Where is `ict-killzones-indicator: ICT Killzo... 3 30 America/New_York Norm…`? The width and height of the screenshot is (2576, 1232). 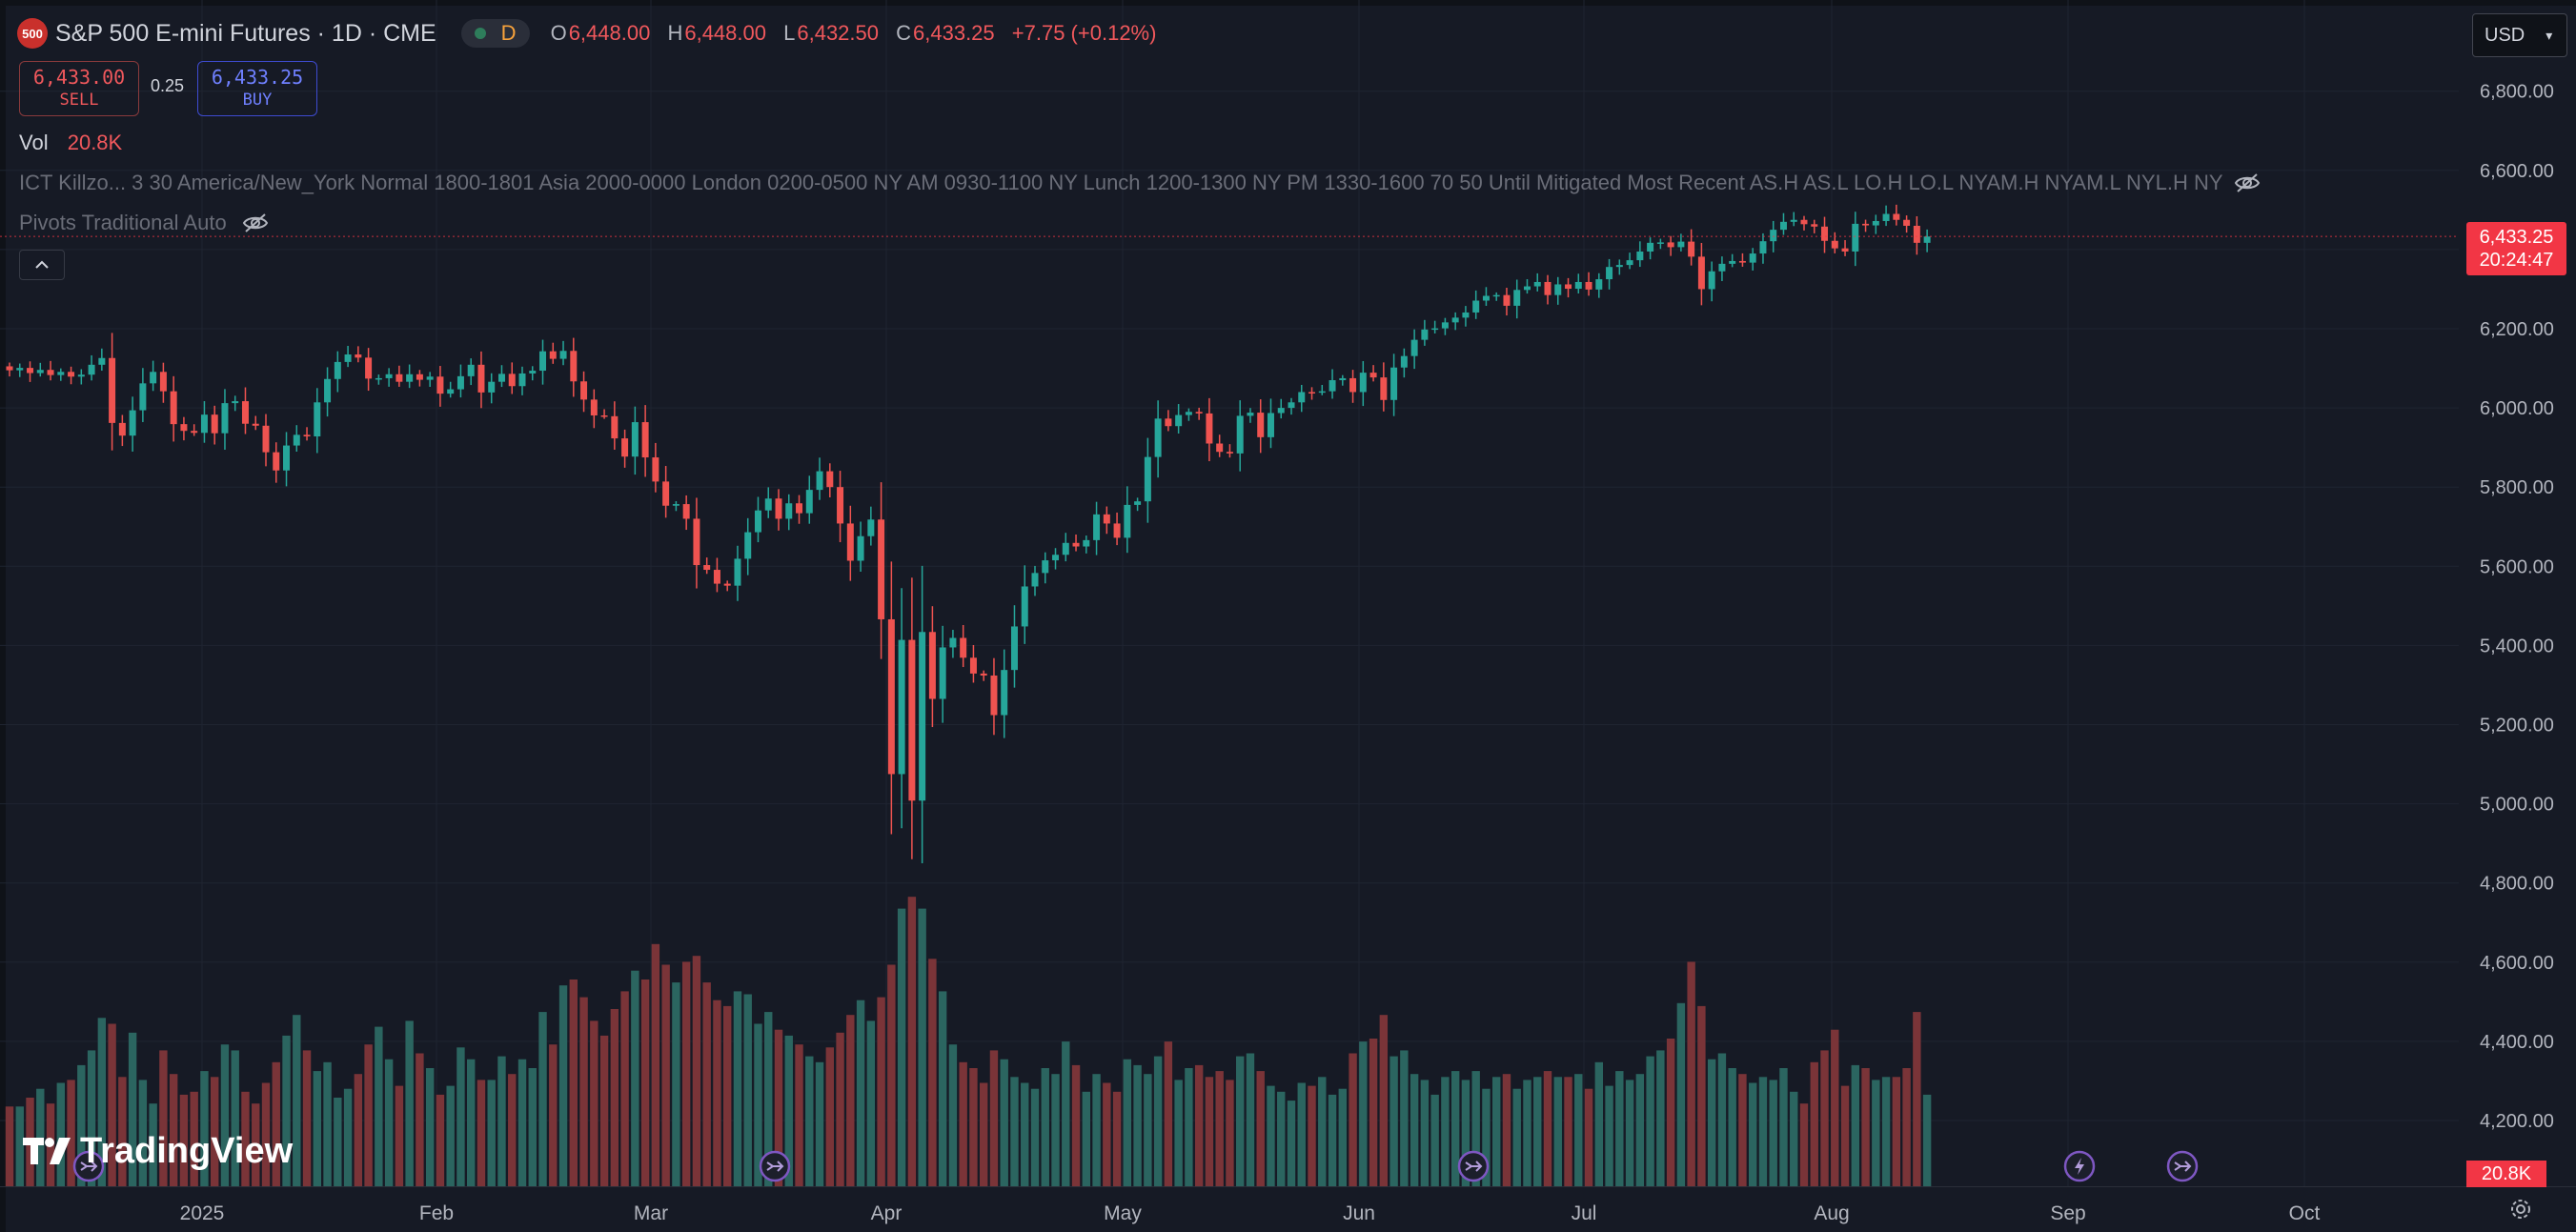 ict-killzones-indicator: ICT Killzo... 3 30 America/New_York Norm… is located at coordinates (1143, 183).